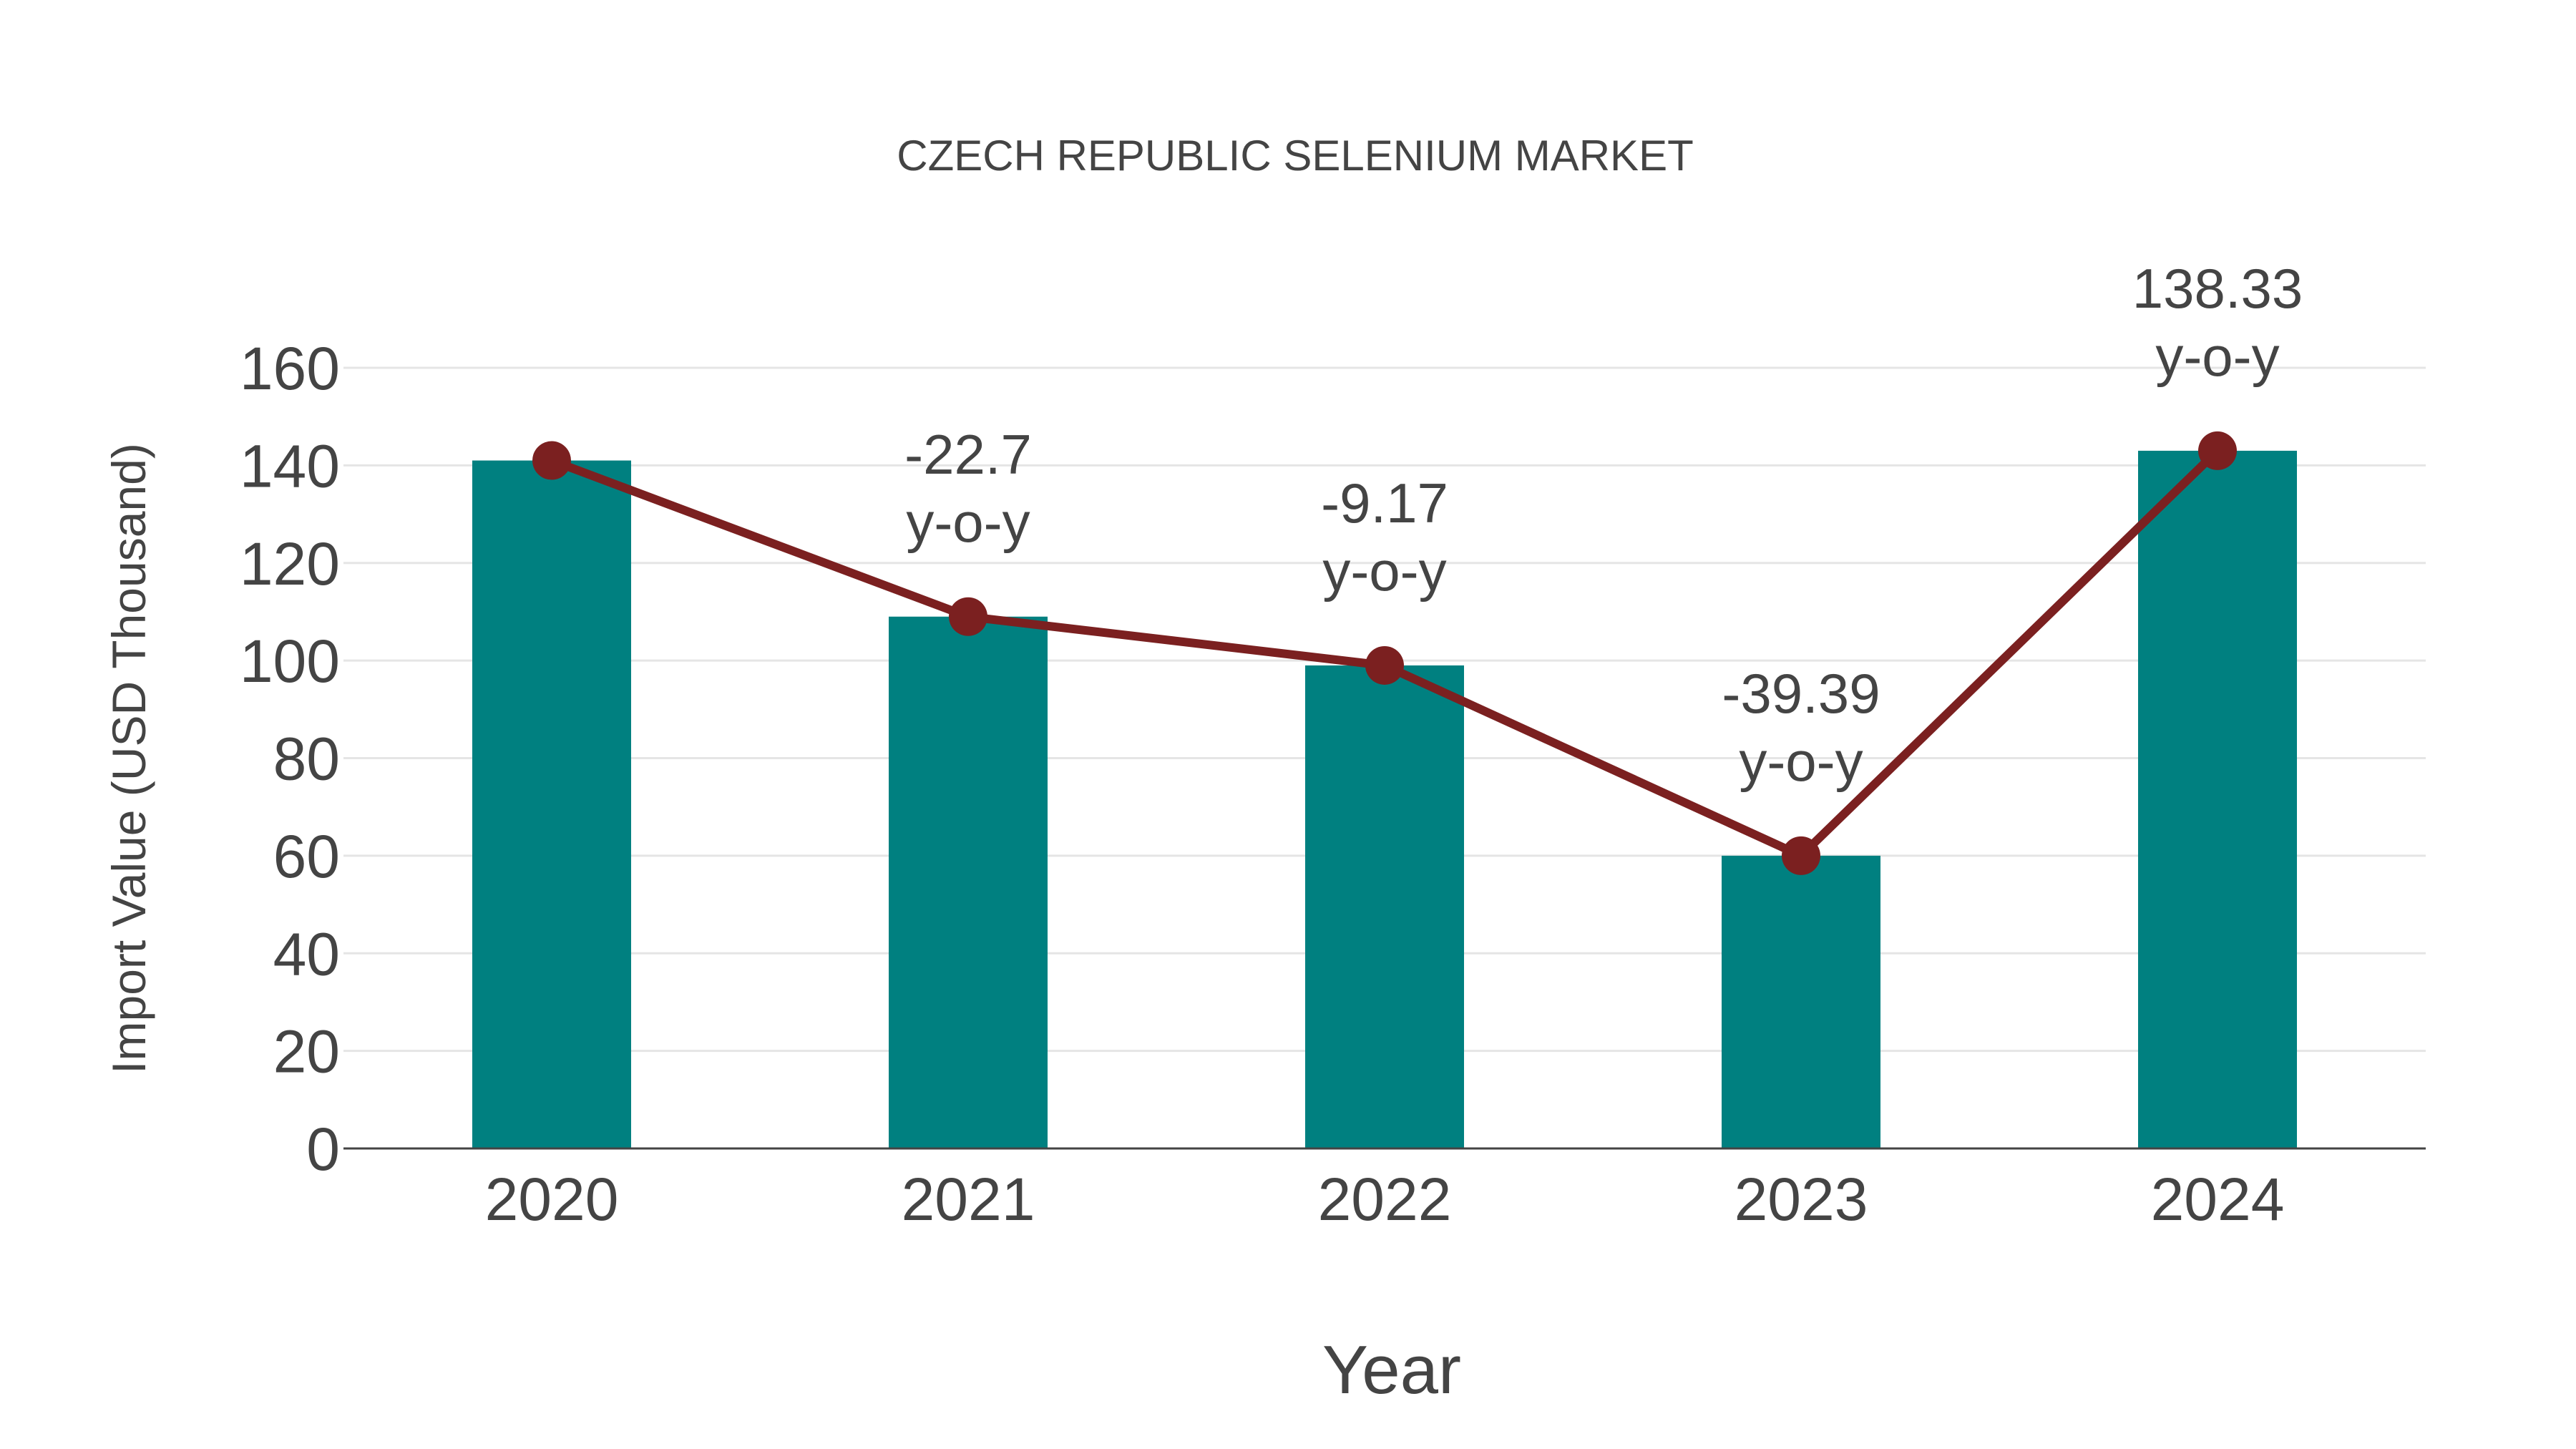 This screenshot has width=2576, height=1449. Describe the element at coordinates (128, 758) in the screenshot. I see `y-axis-title: Import Value (USD Thousand)` at that location.